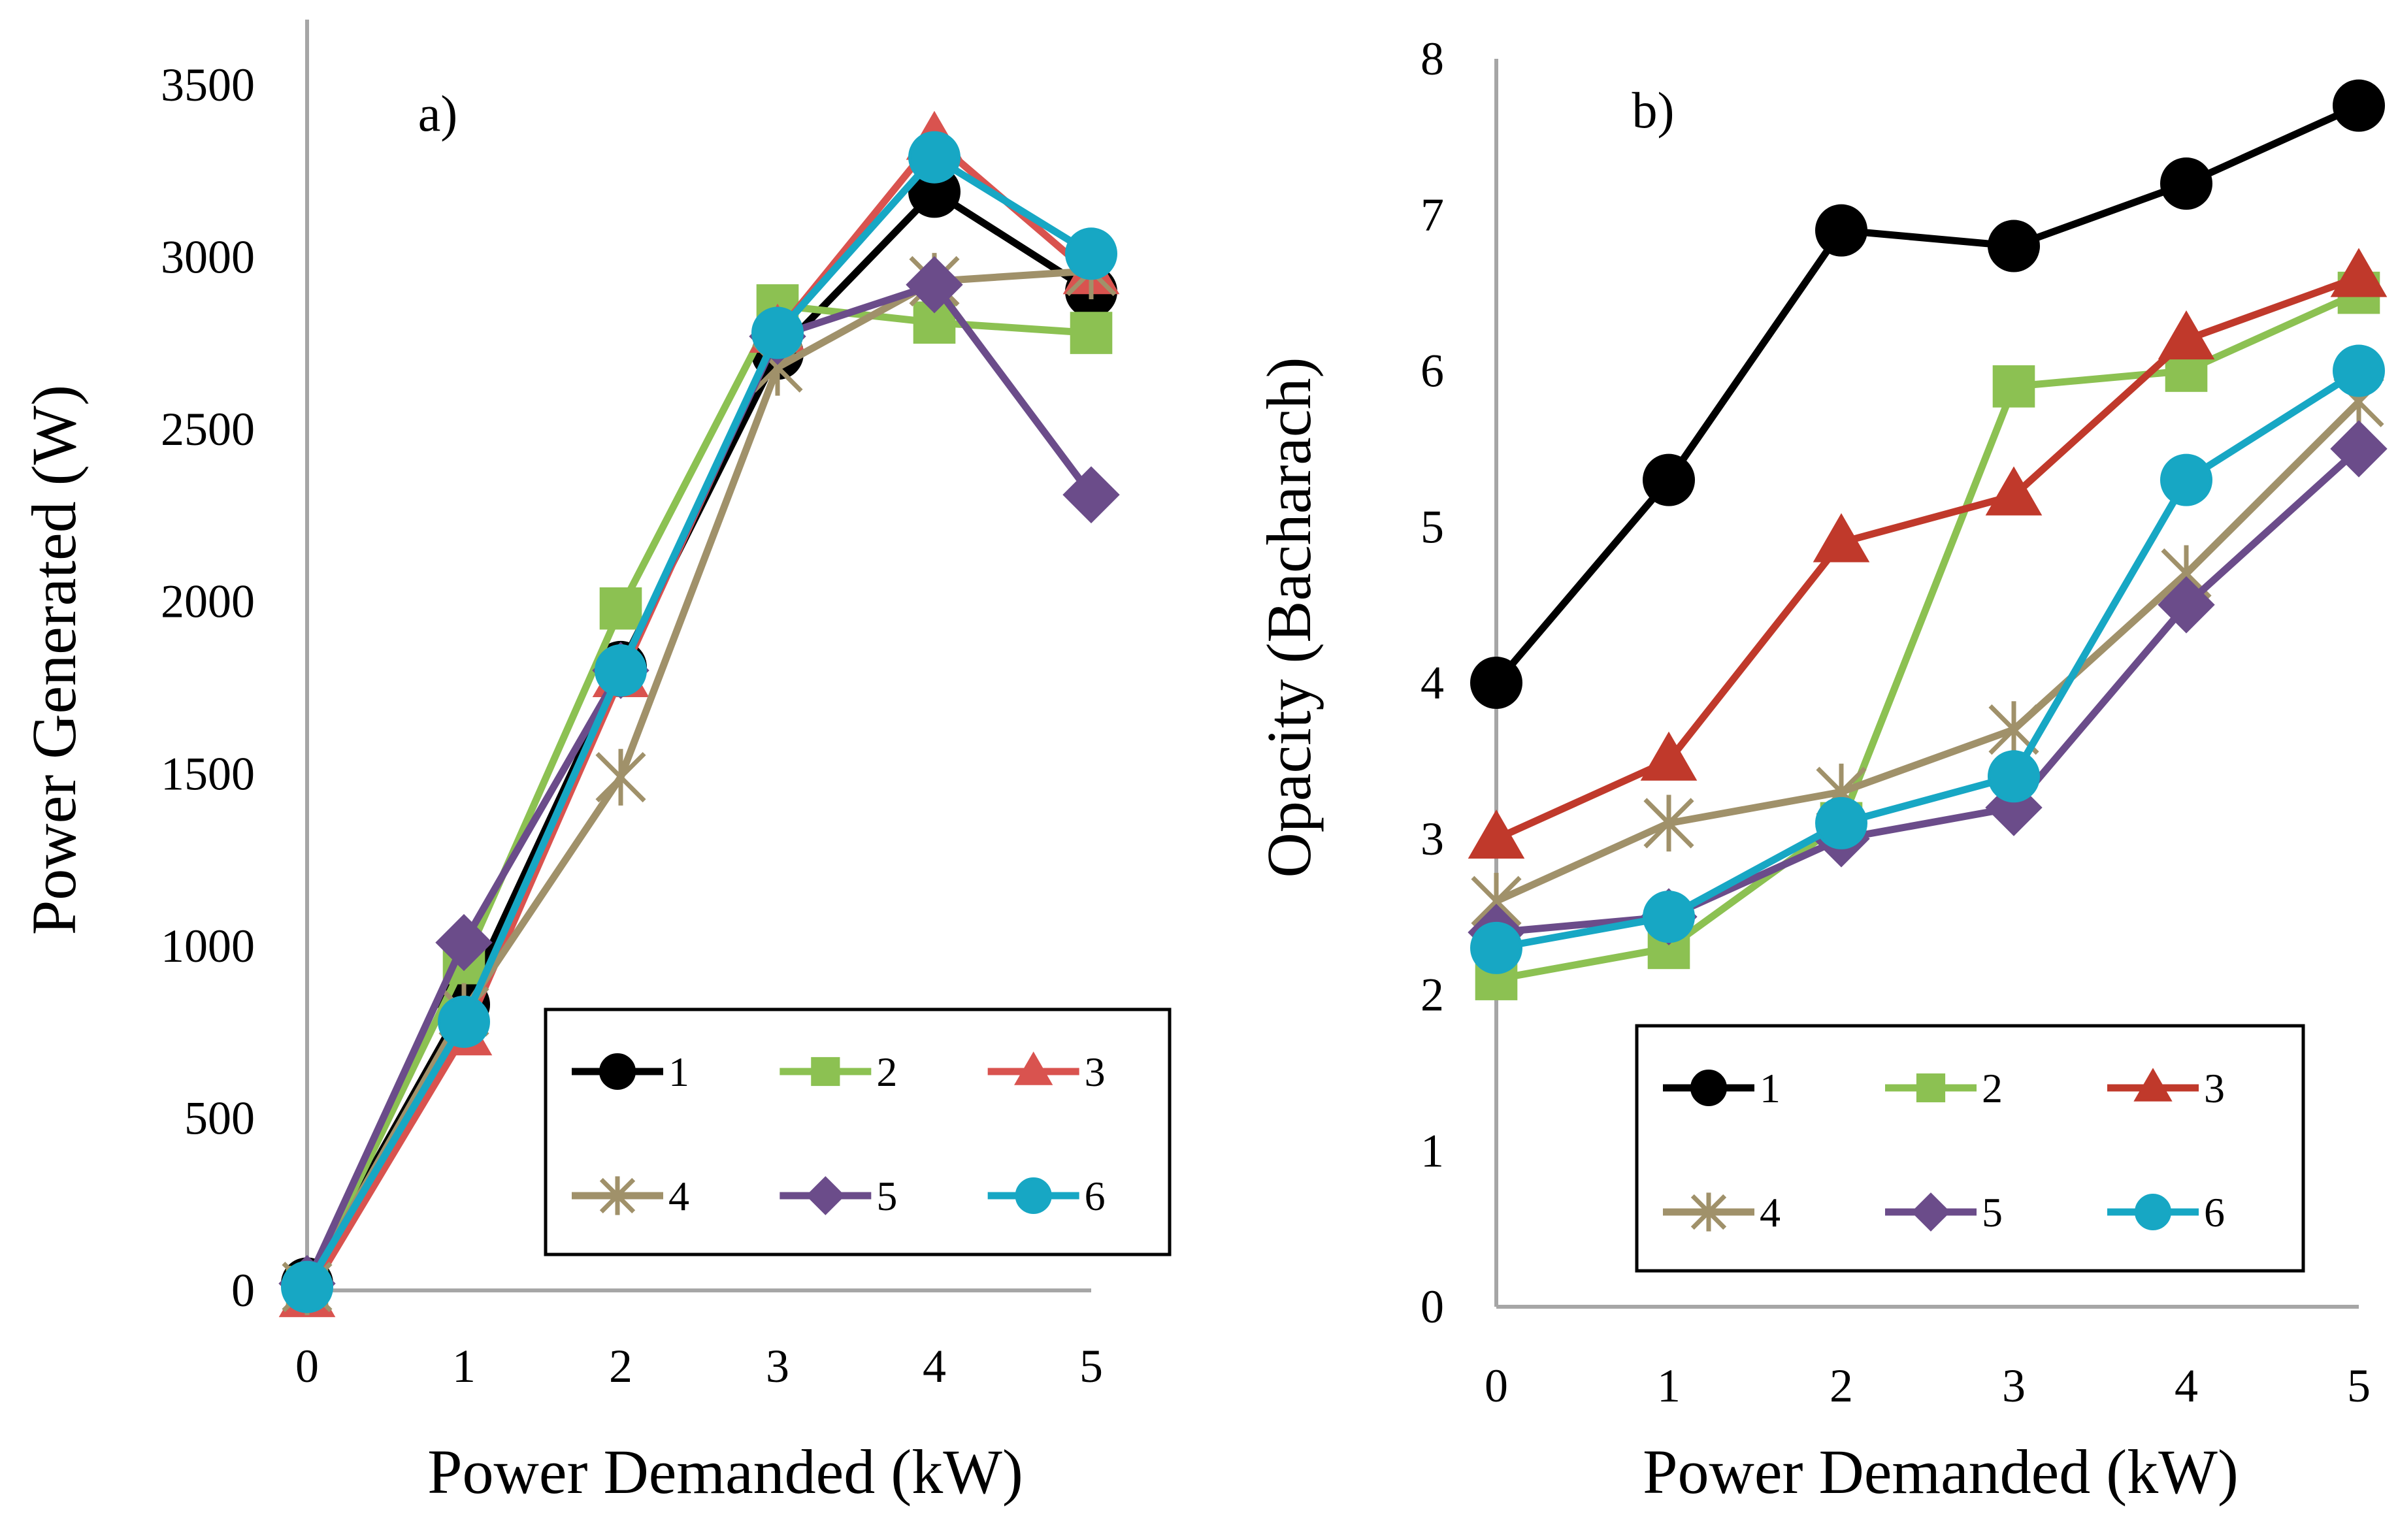 The width and height of the screenshot is (2398, 1540). Describe the element at coordinates (208, 773) in the screenshot. I see `y-tick-label: 1500` at that location.